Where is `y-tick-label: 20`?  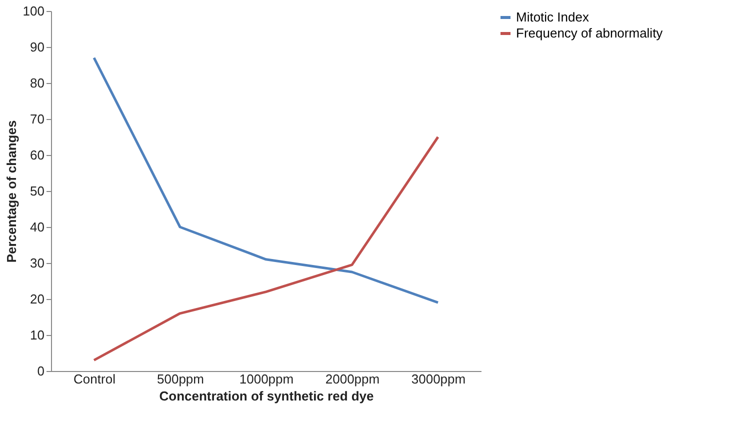
y-tick-label: 20 is located at coordinates (37, 299).